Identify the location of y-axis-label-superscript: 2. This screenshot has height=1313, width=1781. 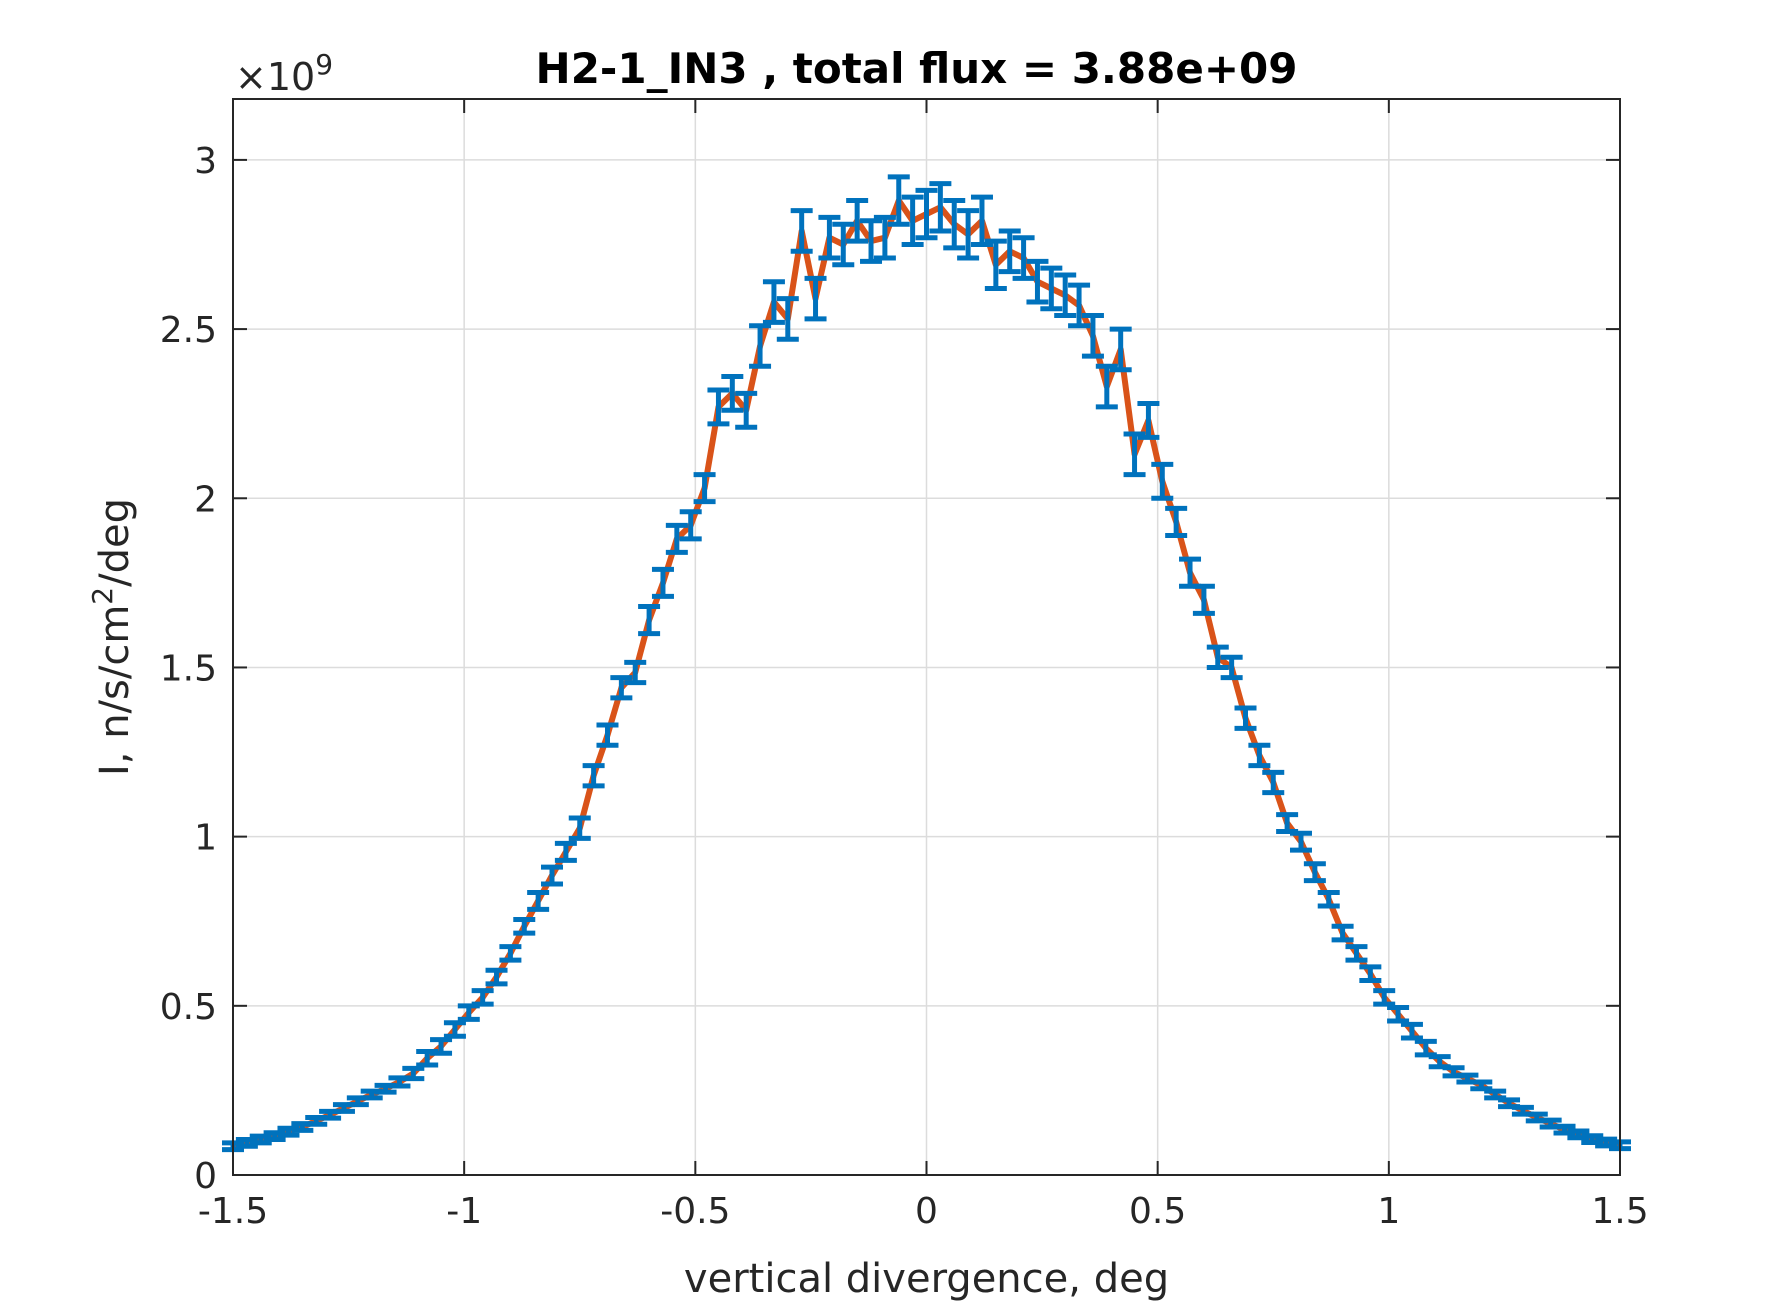
(102, 596).